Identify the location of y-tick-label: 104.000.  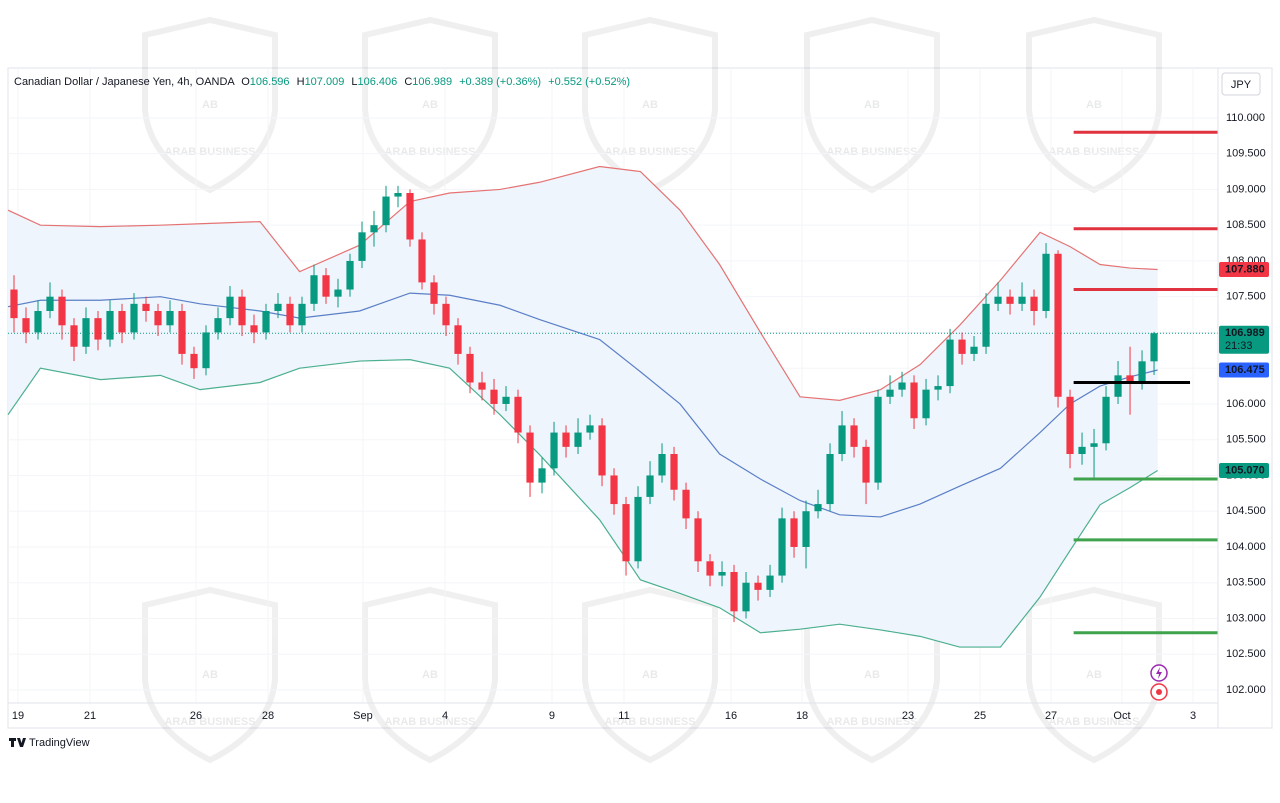
(1246, 547).